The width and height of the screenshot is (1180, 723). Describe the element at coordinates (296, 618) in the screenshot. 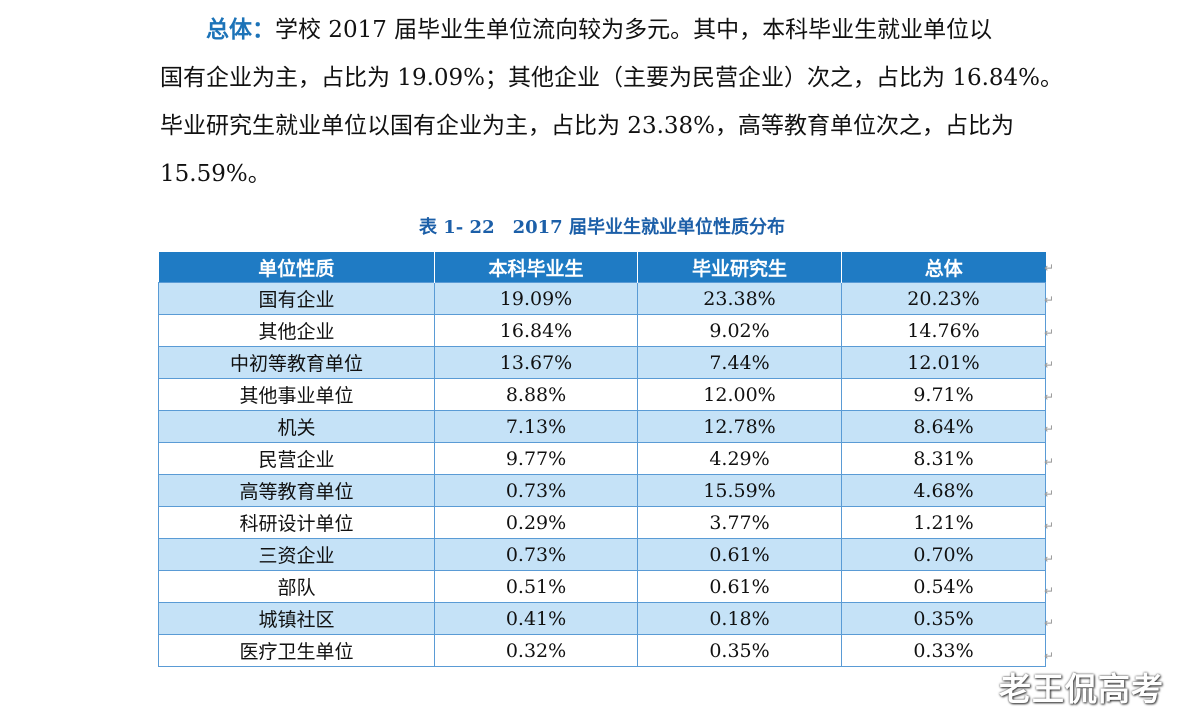

I see `cell-unit-type: 城镇社区` at that location.